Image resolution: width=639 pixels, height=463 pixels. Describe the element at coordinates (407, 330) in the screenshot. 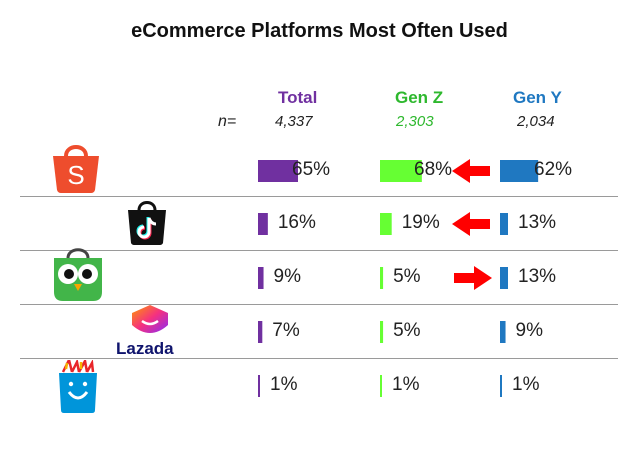

I see `value-label-gen-z-lazada: 5%` at that location.